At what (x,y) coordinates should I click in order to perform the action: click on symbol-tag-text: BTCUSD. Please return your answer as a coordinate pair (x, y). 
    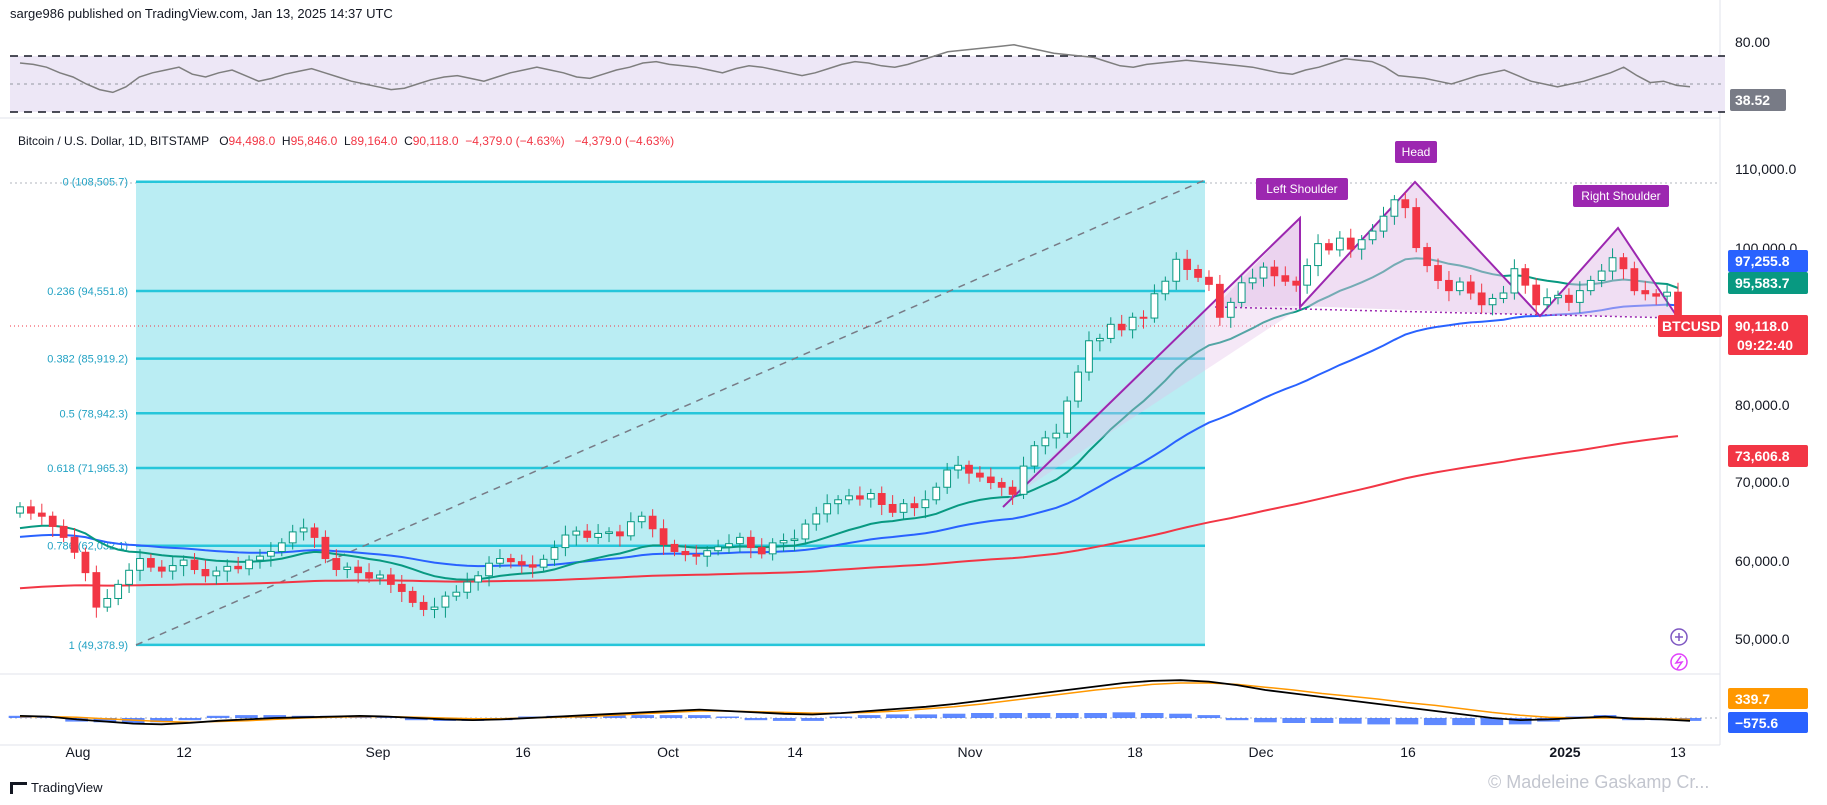
    Looking at the image, I should click on (1691, 326).